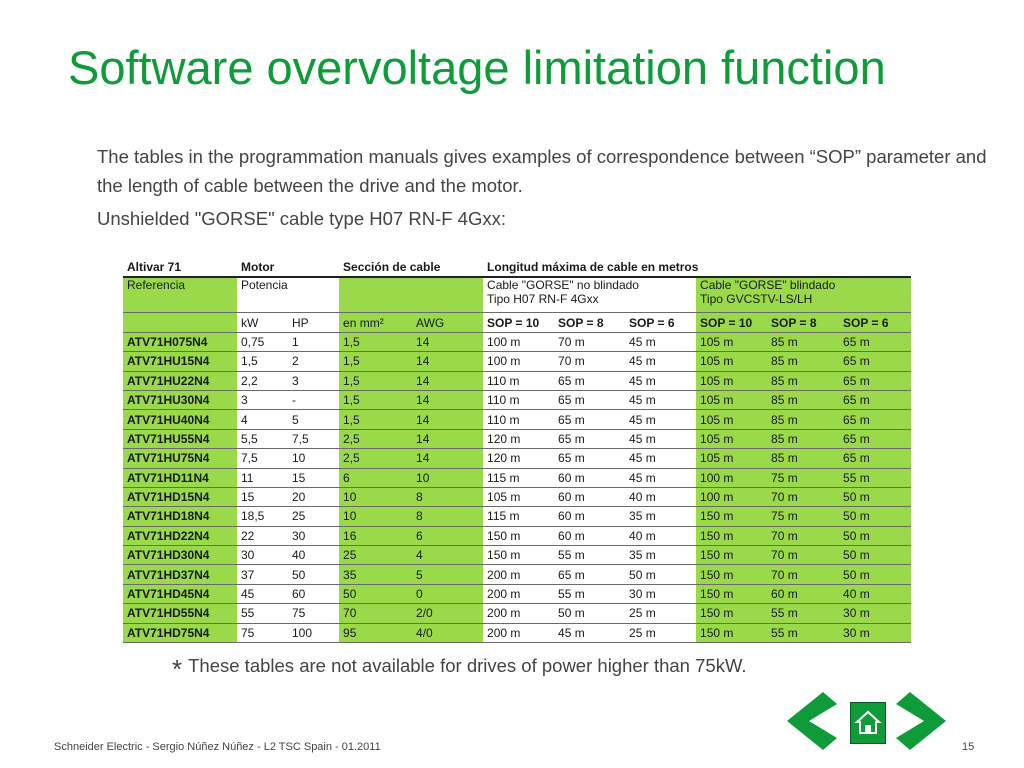 The width and height of the screenshot is (1024, 768). What do you see at coordinates (314, 555) in the screenshot?
I see `cell-power-hp: 40` at bounding box center [314, 555].